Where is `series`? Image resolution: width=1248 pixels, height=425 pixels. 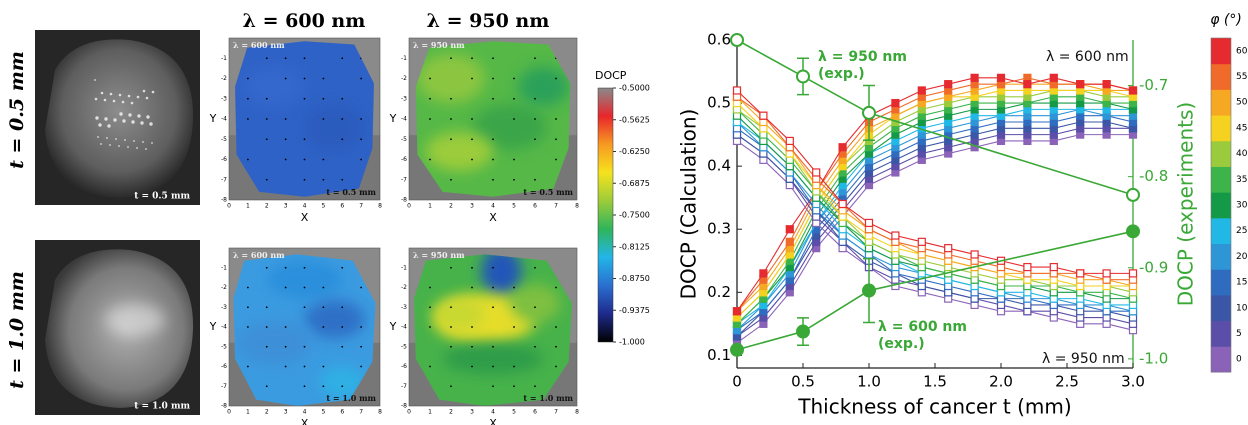 series is located at coordinates (935, 182).